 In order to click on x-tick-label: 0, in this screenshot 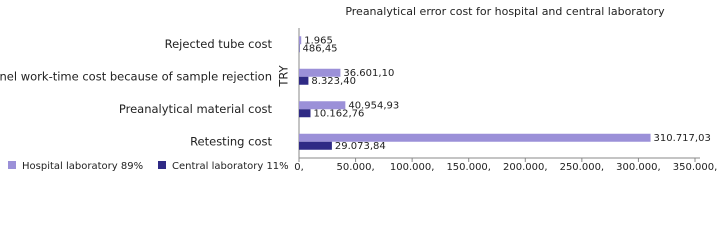, I will do `click(299, 167)`.